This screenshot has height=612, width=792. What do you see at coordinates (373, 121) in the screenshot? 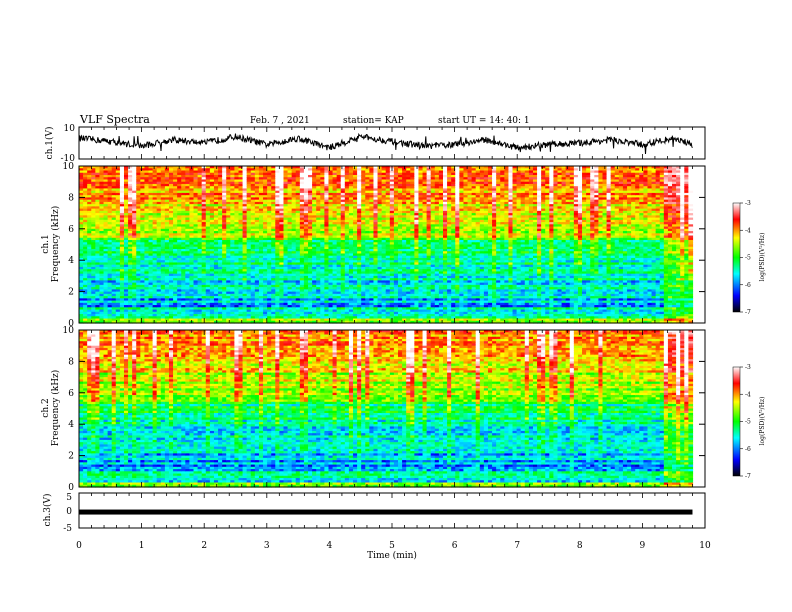
I see `header-station: station= KAP` at bounding box center [373, 121].